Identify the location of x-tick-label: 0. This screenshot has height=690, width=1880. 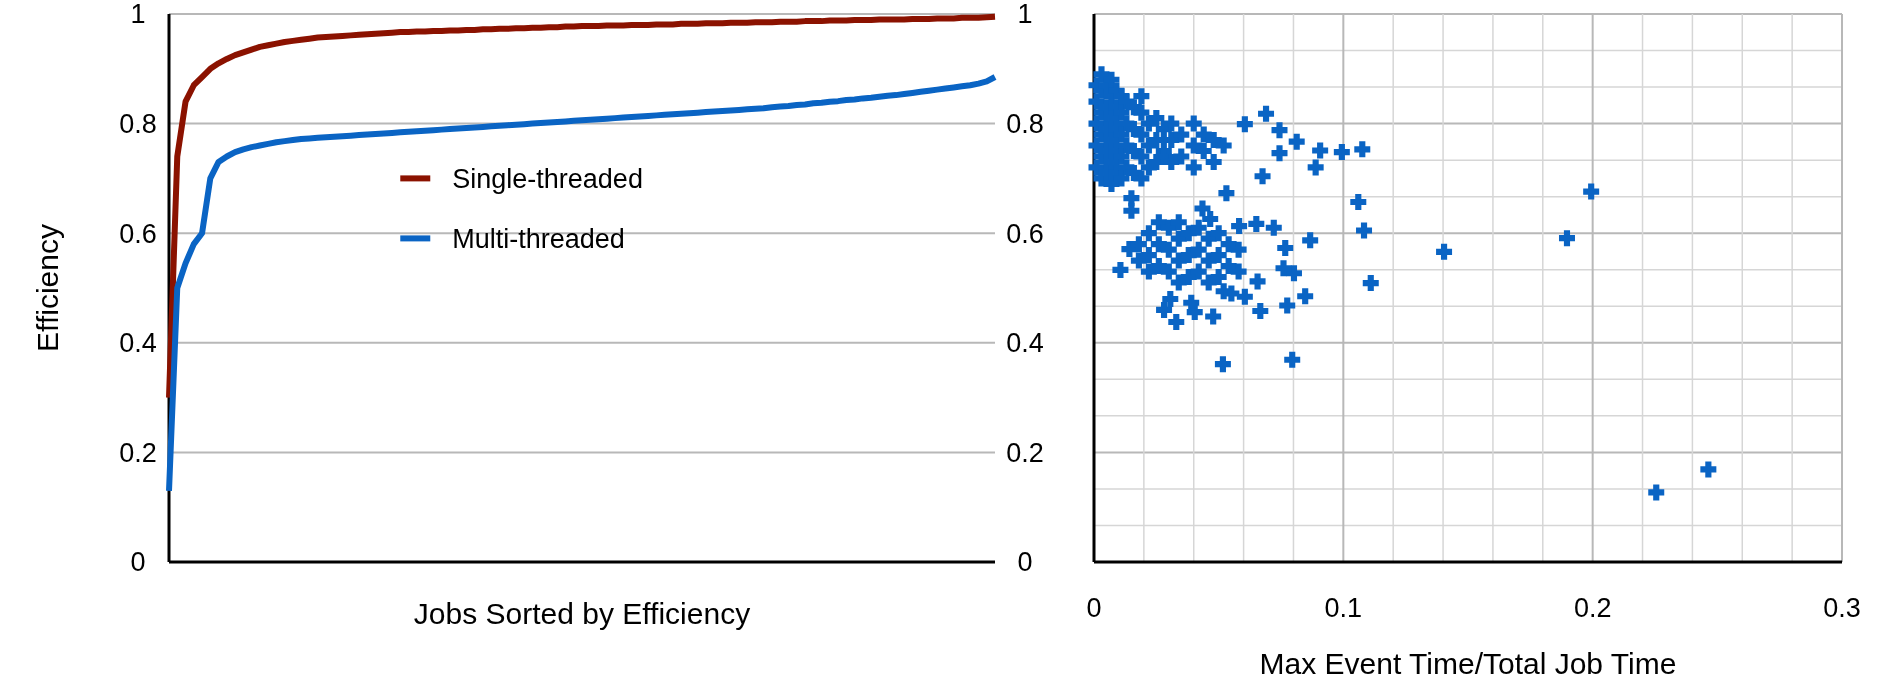
(1094, 608).